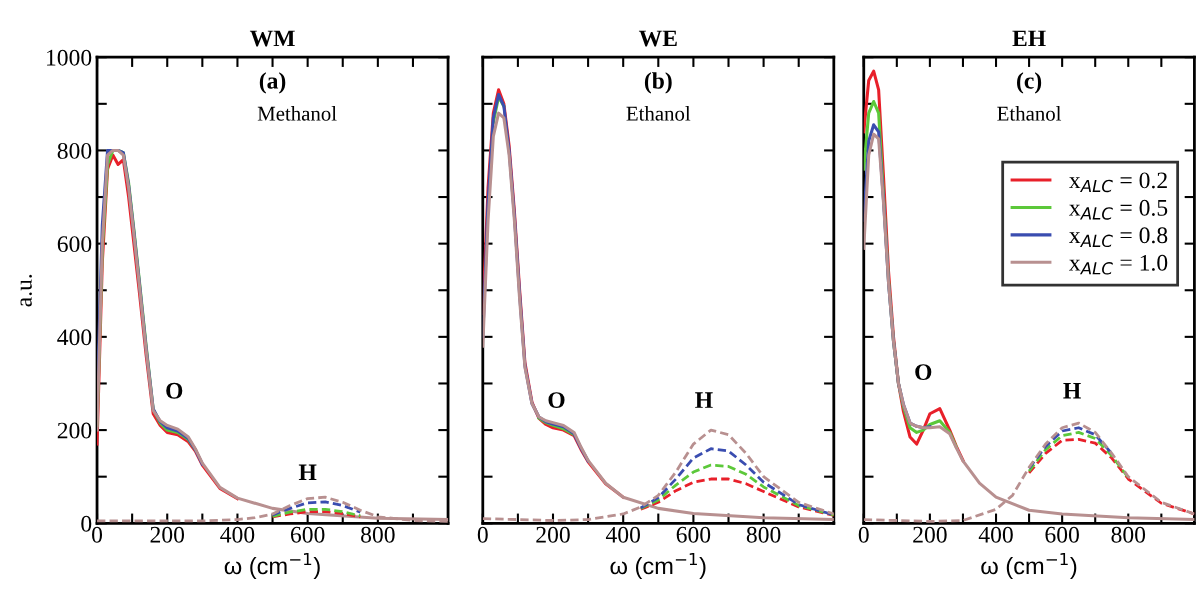 This screenshot has width=1198, height=596. Describe the element at coordinates (316, 508) in the screenshot. I see `line-series` at that location.